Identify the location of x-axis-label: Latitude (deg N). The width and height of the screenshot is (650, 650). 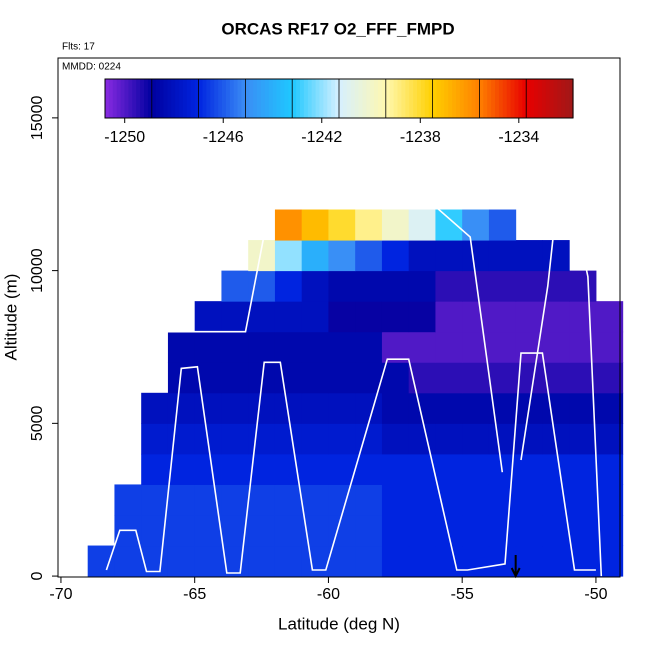
(339, 623).